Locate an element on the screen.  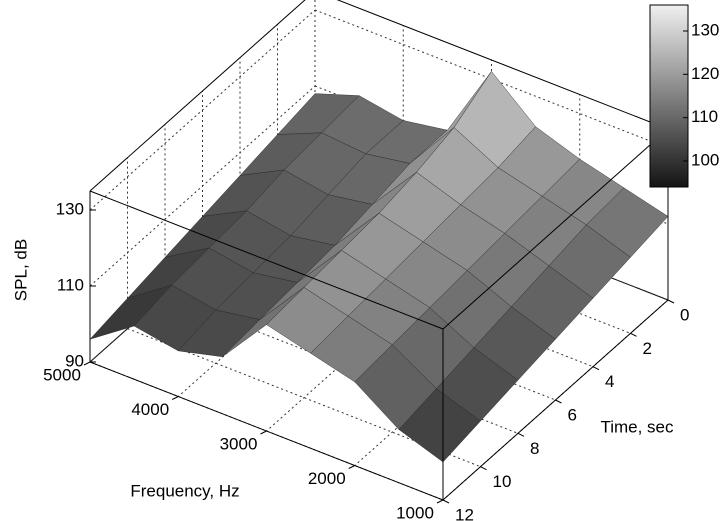
y-tick-label: 6 is located at coordinates (572, 414).